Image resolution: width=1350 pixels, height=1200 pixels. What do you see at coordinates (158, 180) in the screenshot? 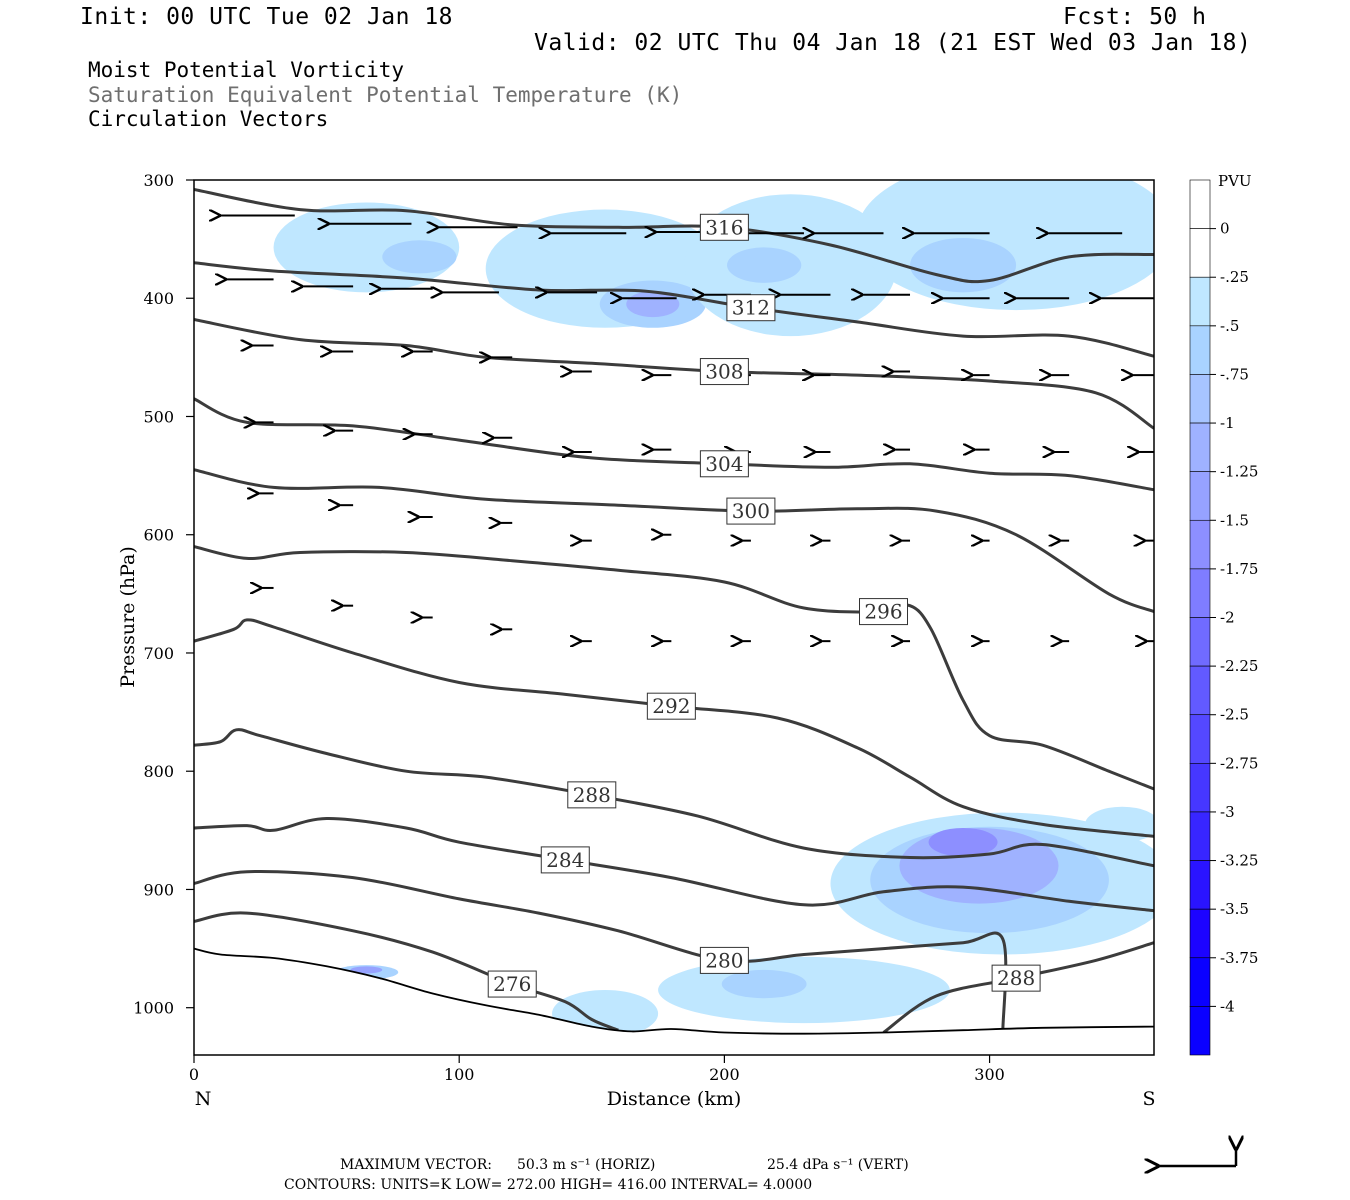
I see `y-tick-label-300: 300` at bounding box center [158, 180].